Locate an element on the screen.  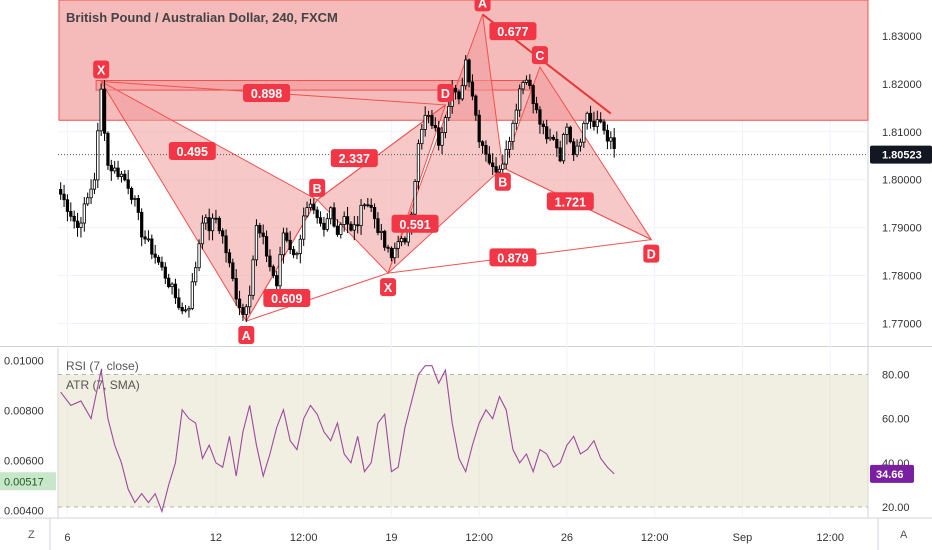
time-tick-label: Sep is located at coordinates (743, 538).